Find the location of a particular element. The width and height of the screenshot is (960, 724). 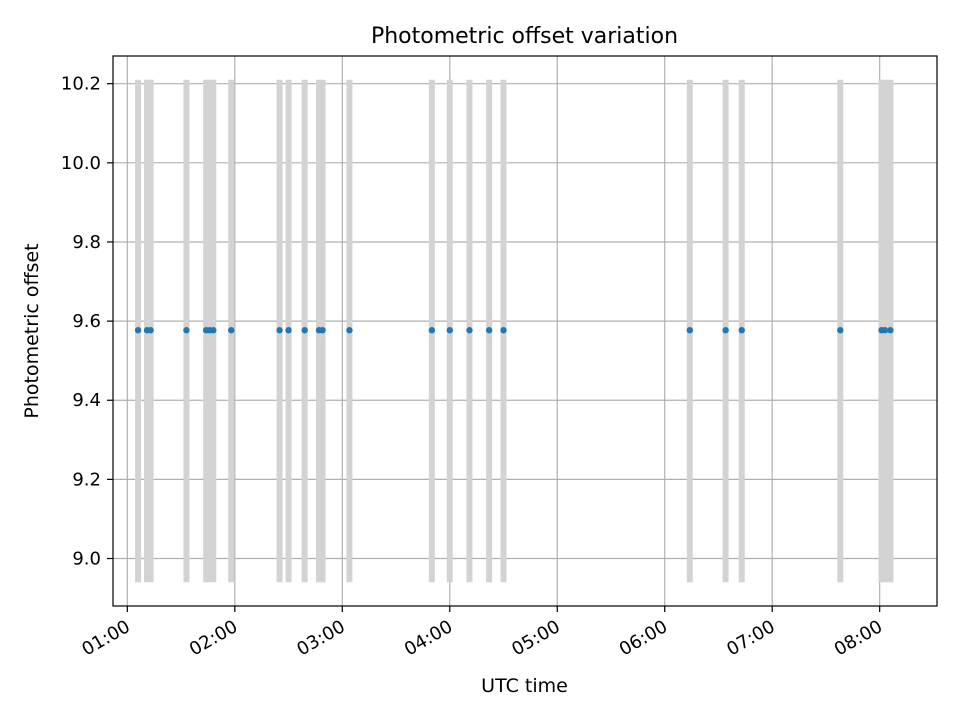

x-tick-label: 02:00 is located at coordinates (213, 638).